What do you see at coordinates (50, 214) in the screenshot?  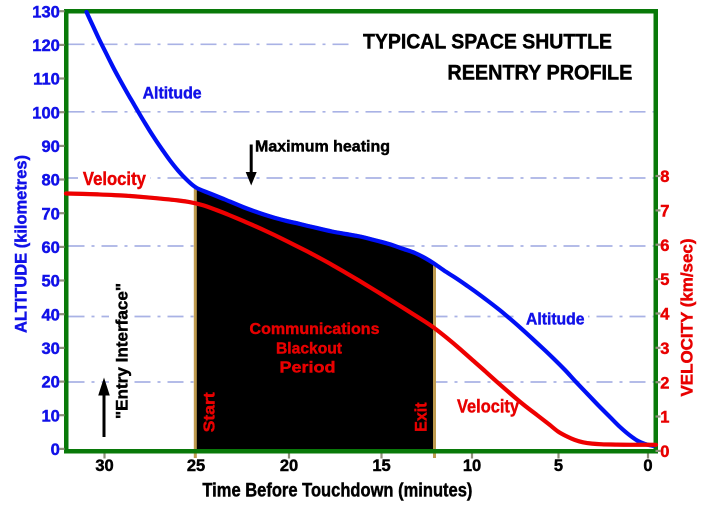 I see `svg-text: 70` at bounding box center [50, 214].